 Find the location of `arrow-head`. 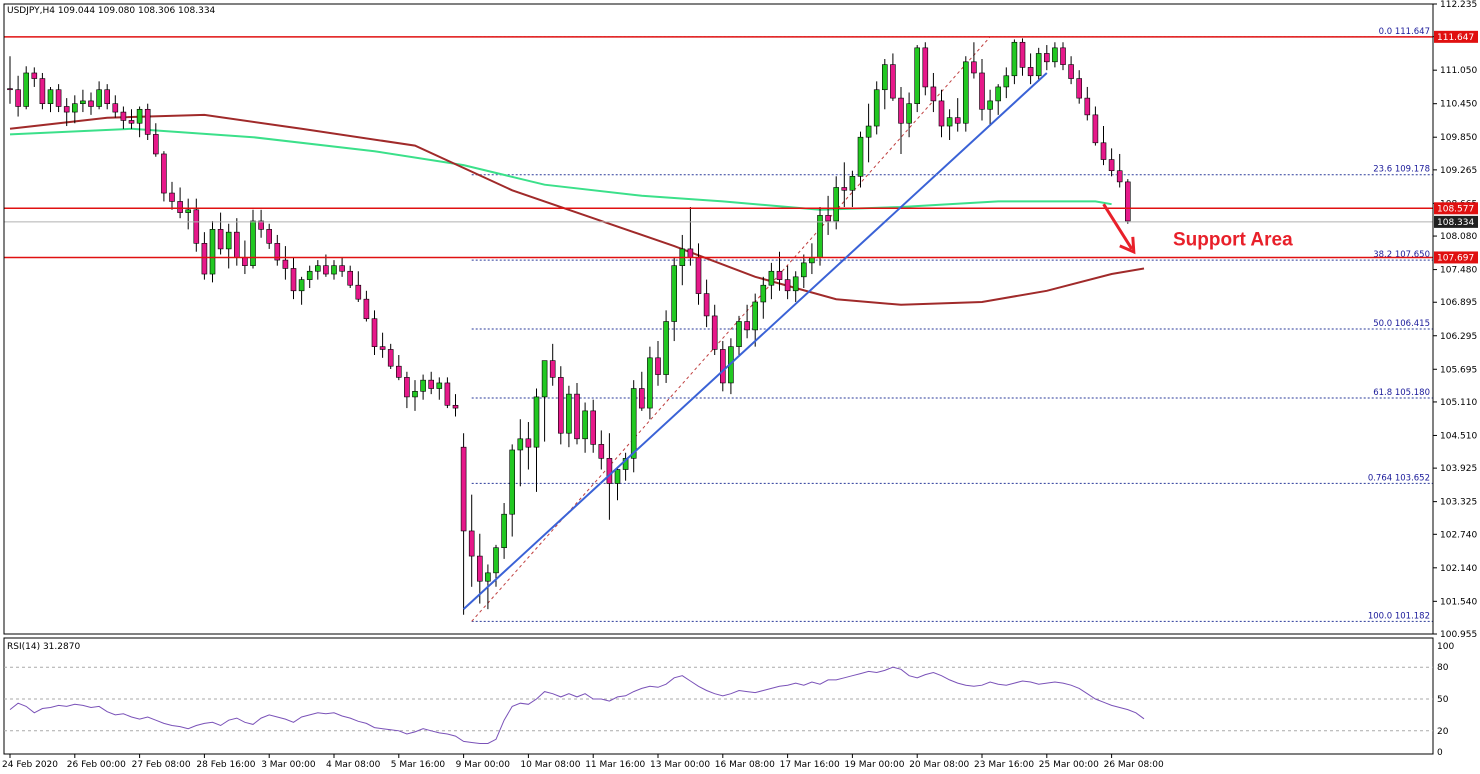

arrow-head is located at coordinates (1127, 245).